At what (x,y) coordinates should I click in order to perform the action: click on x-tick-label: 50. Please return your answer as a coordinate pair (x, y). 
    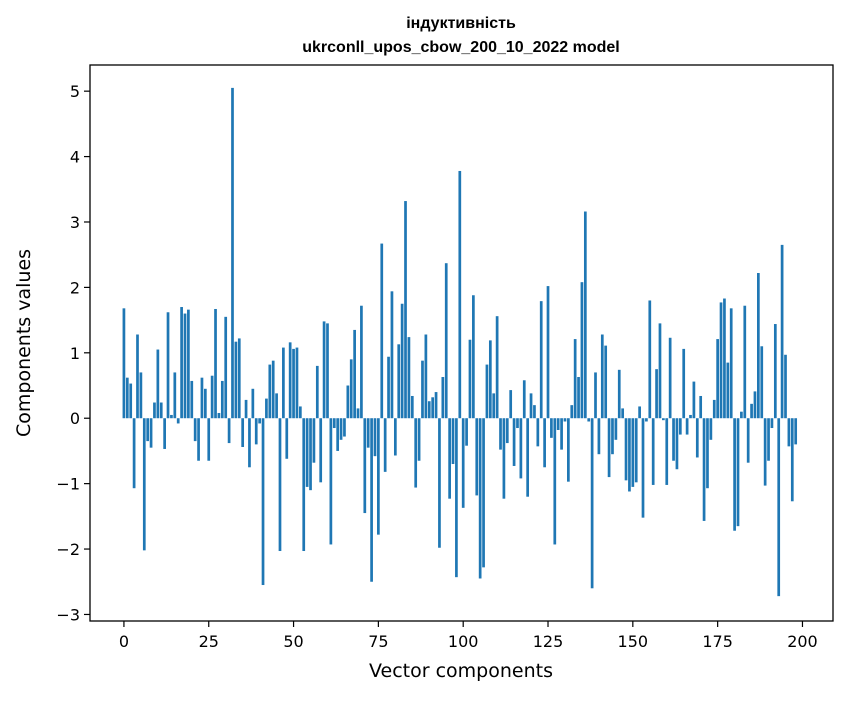
    Looking at the image, I should click on (293, 641).